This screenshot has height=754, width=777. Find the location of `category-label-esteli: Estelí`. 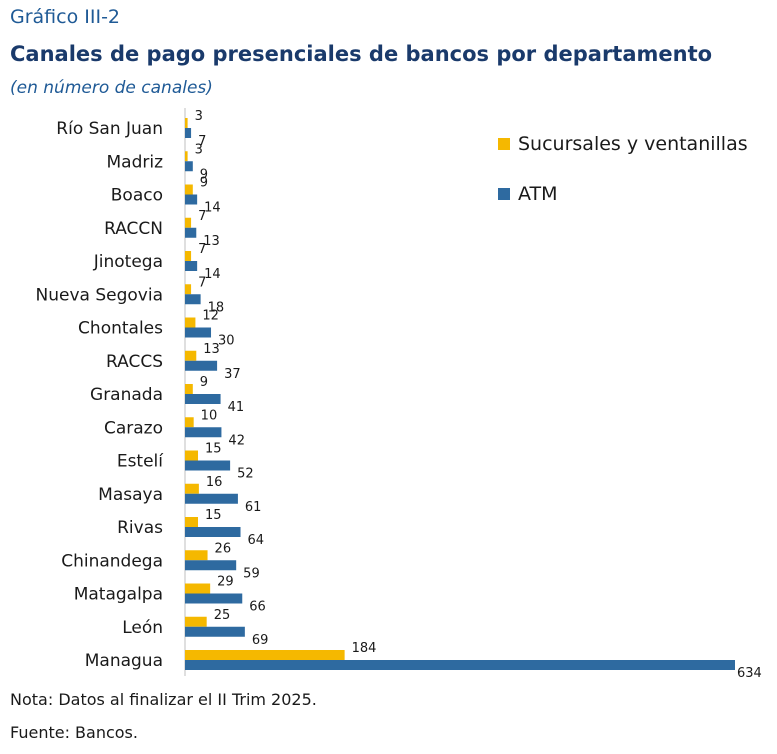

category-label-esteli: Estelí is located at coordinates (140, 462).